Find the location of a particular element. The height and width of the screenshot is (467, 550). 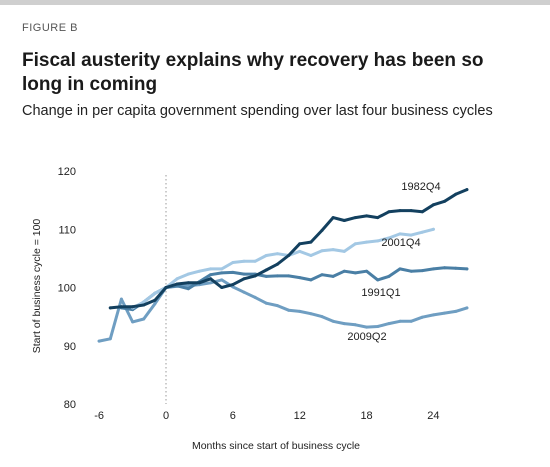

series-line-2001Q4 is located at coordinates (283, 268).